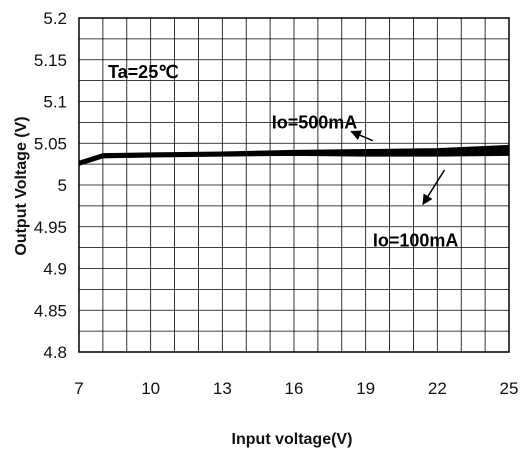 This screenshot has width=521, height=456. Describe the element at coordinates (55, 102) in the screenshot. I see `y-tick-label: 5.1` at that location.